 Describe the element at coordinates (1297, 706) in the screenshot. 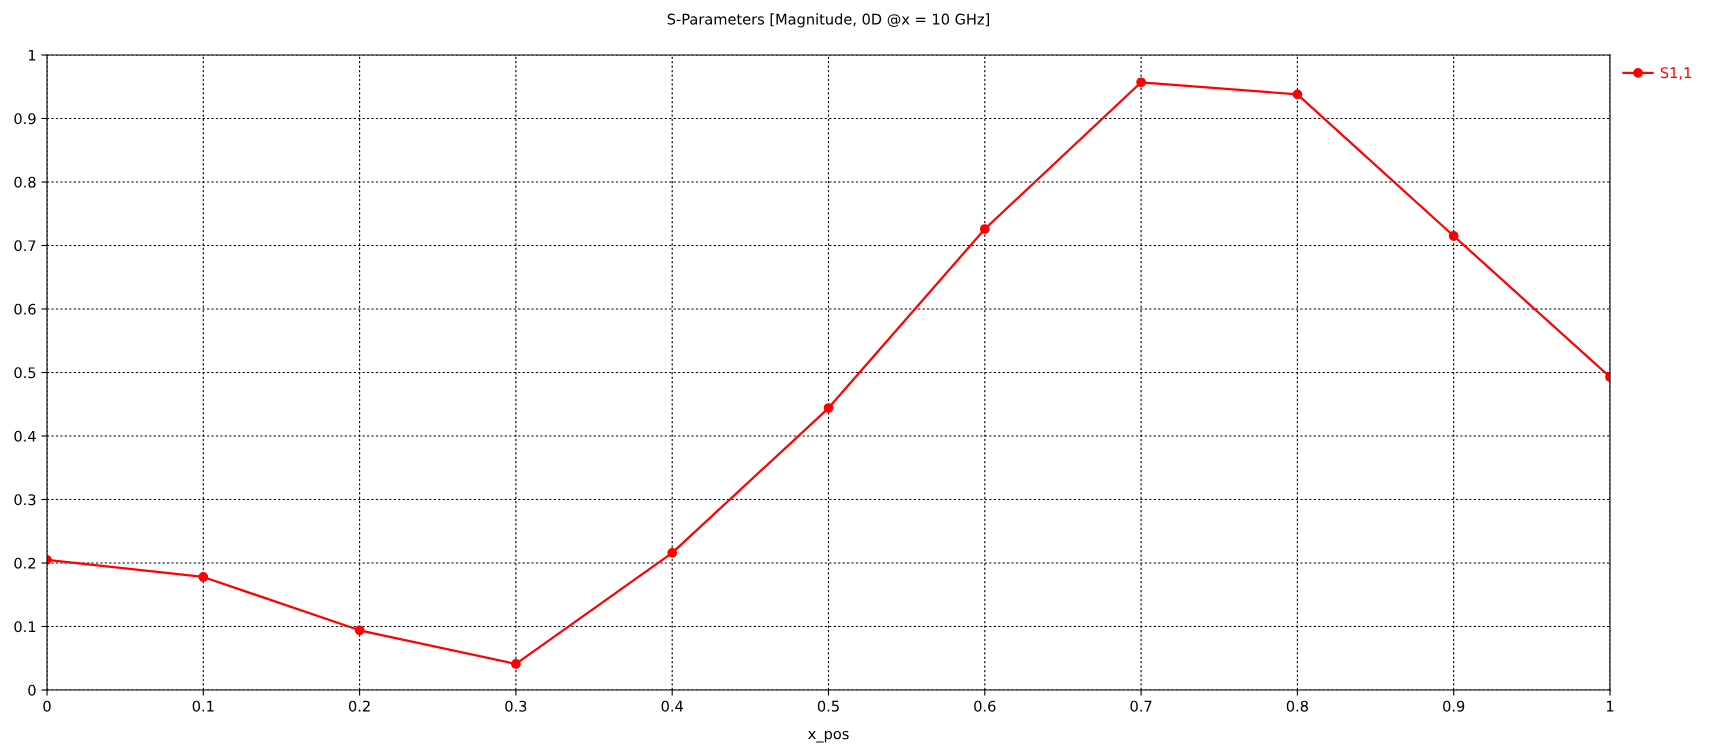

I see `x-tick-label: 0.8` at that location.